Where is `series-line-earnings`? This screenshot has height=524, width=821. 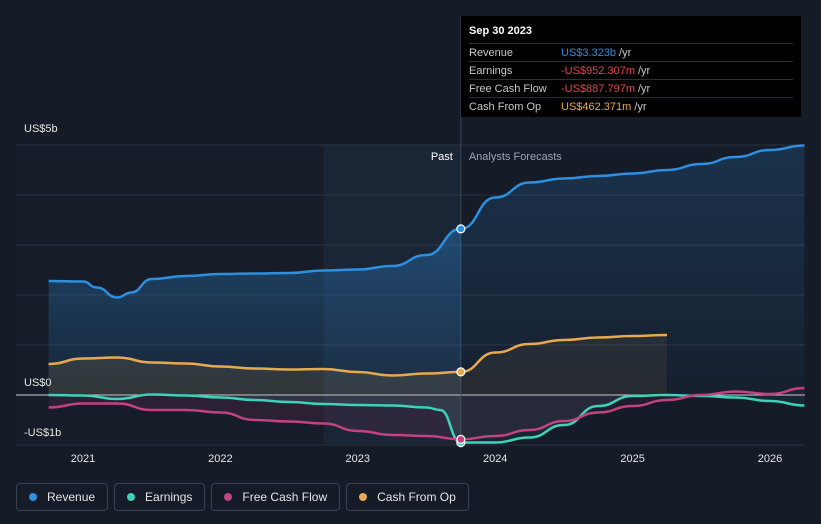
series-line-earnings is located at coordinates (426, 418).